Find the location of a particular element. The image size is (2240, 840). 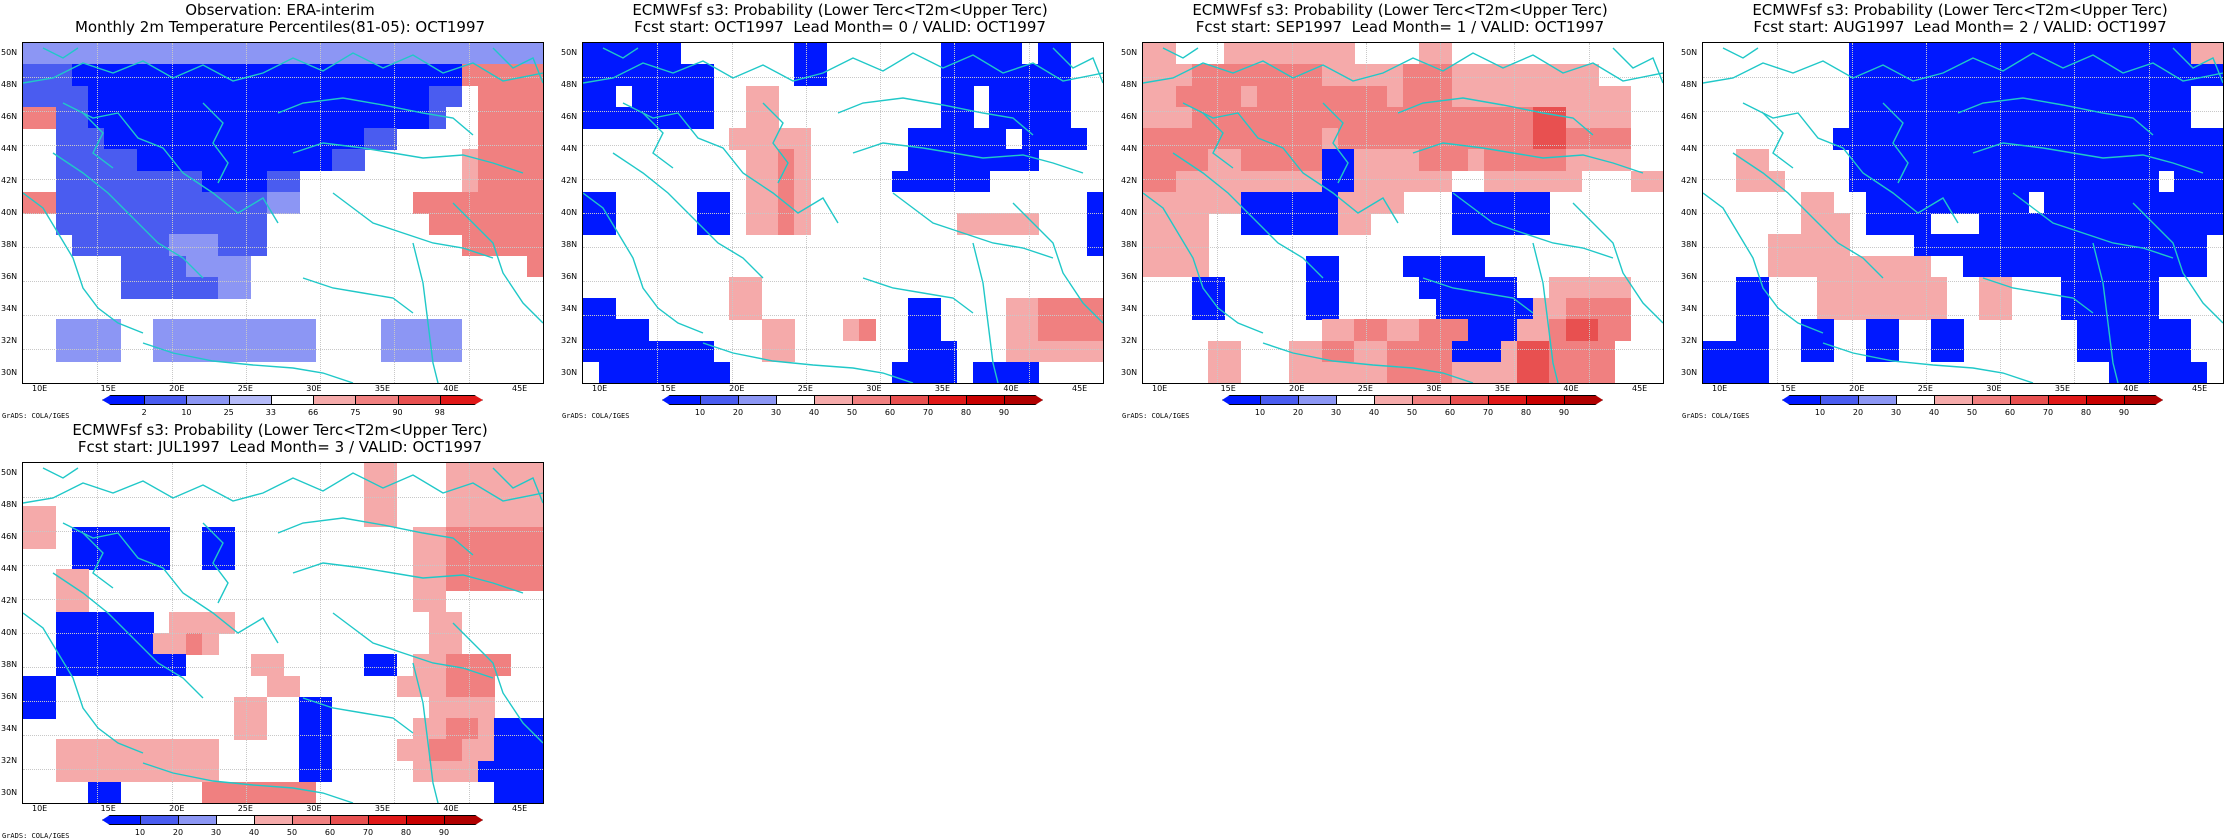

lon-label: 10E is located at coordinates (600, 388).